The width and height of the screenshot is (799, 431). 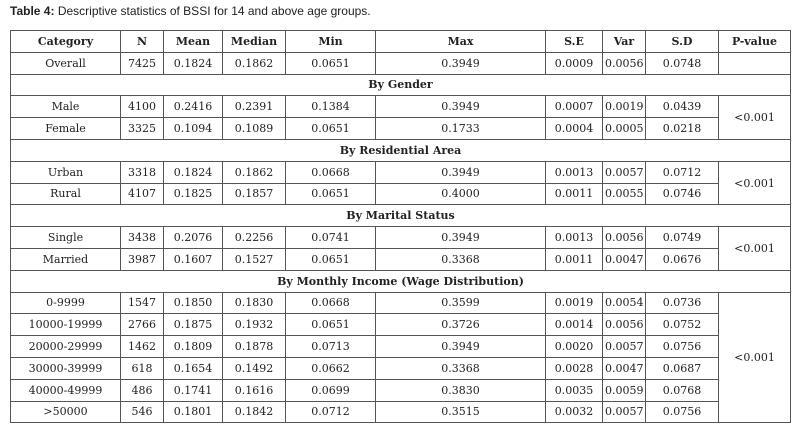 I want to click on cell: Married, so click(x=65, y=259).